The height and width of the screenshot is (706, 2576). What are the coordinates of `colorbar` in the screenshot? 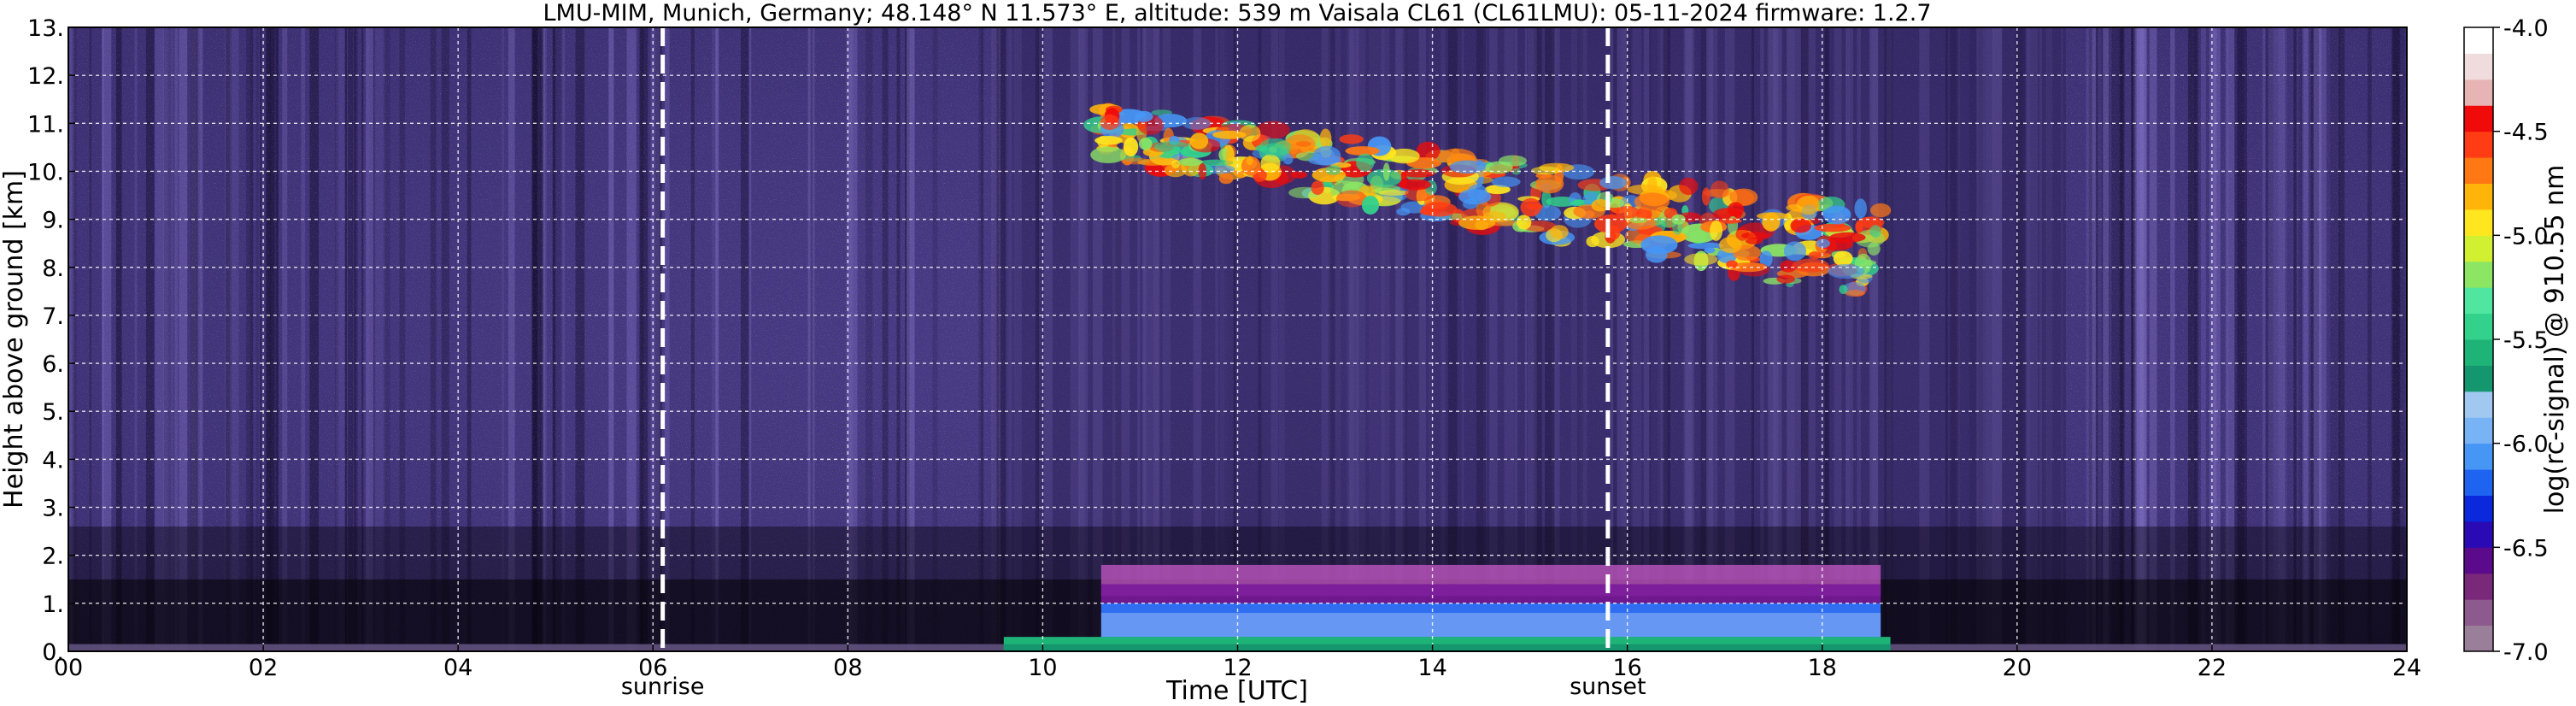 It's located at (2478, 339).